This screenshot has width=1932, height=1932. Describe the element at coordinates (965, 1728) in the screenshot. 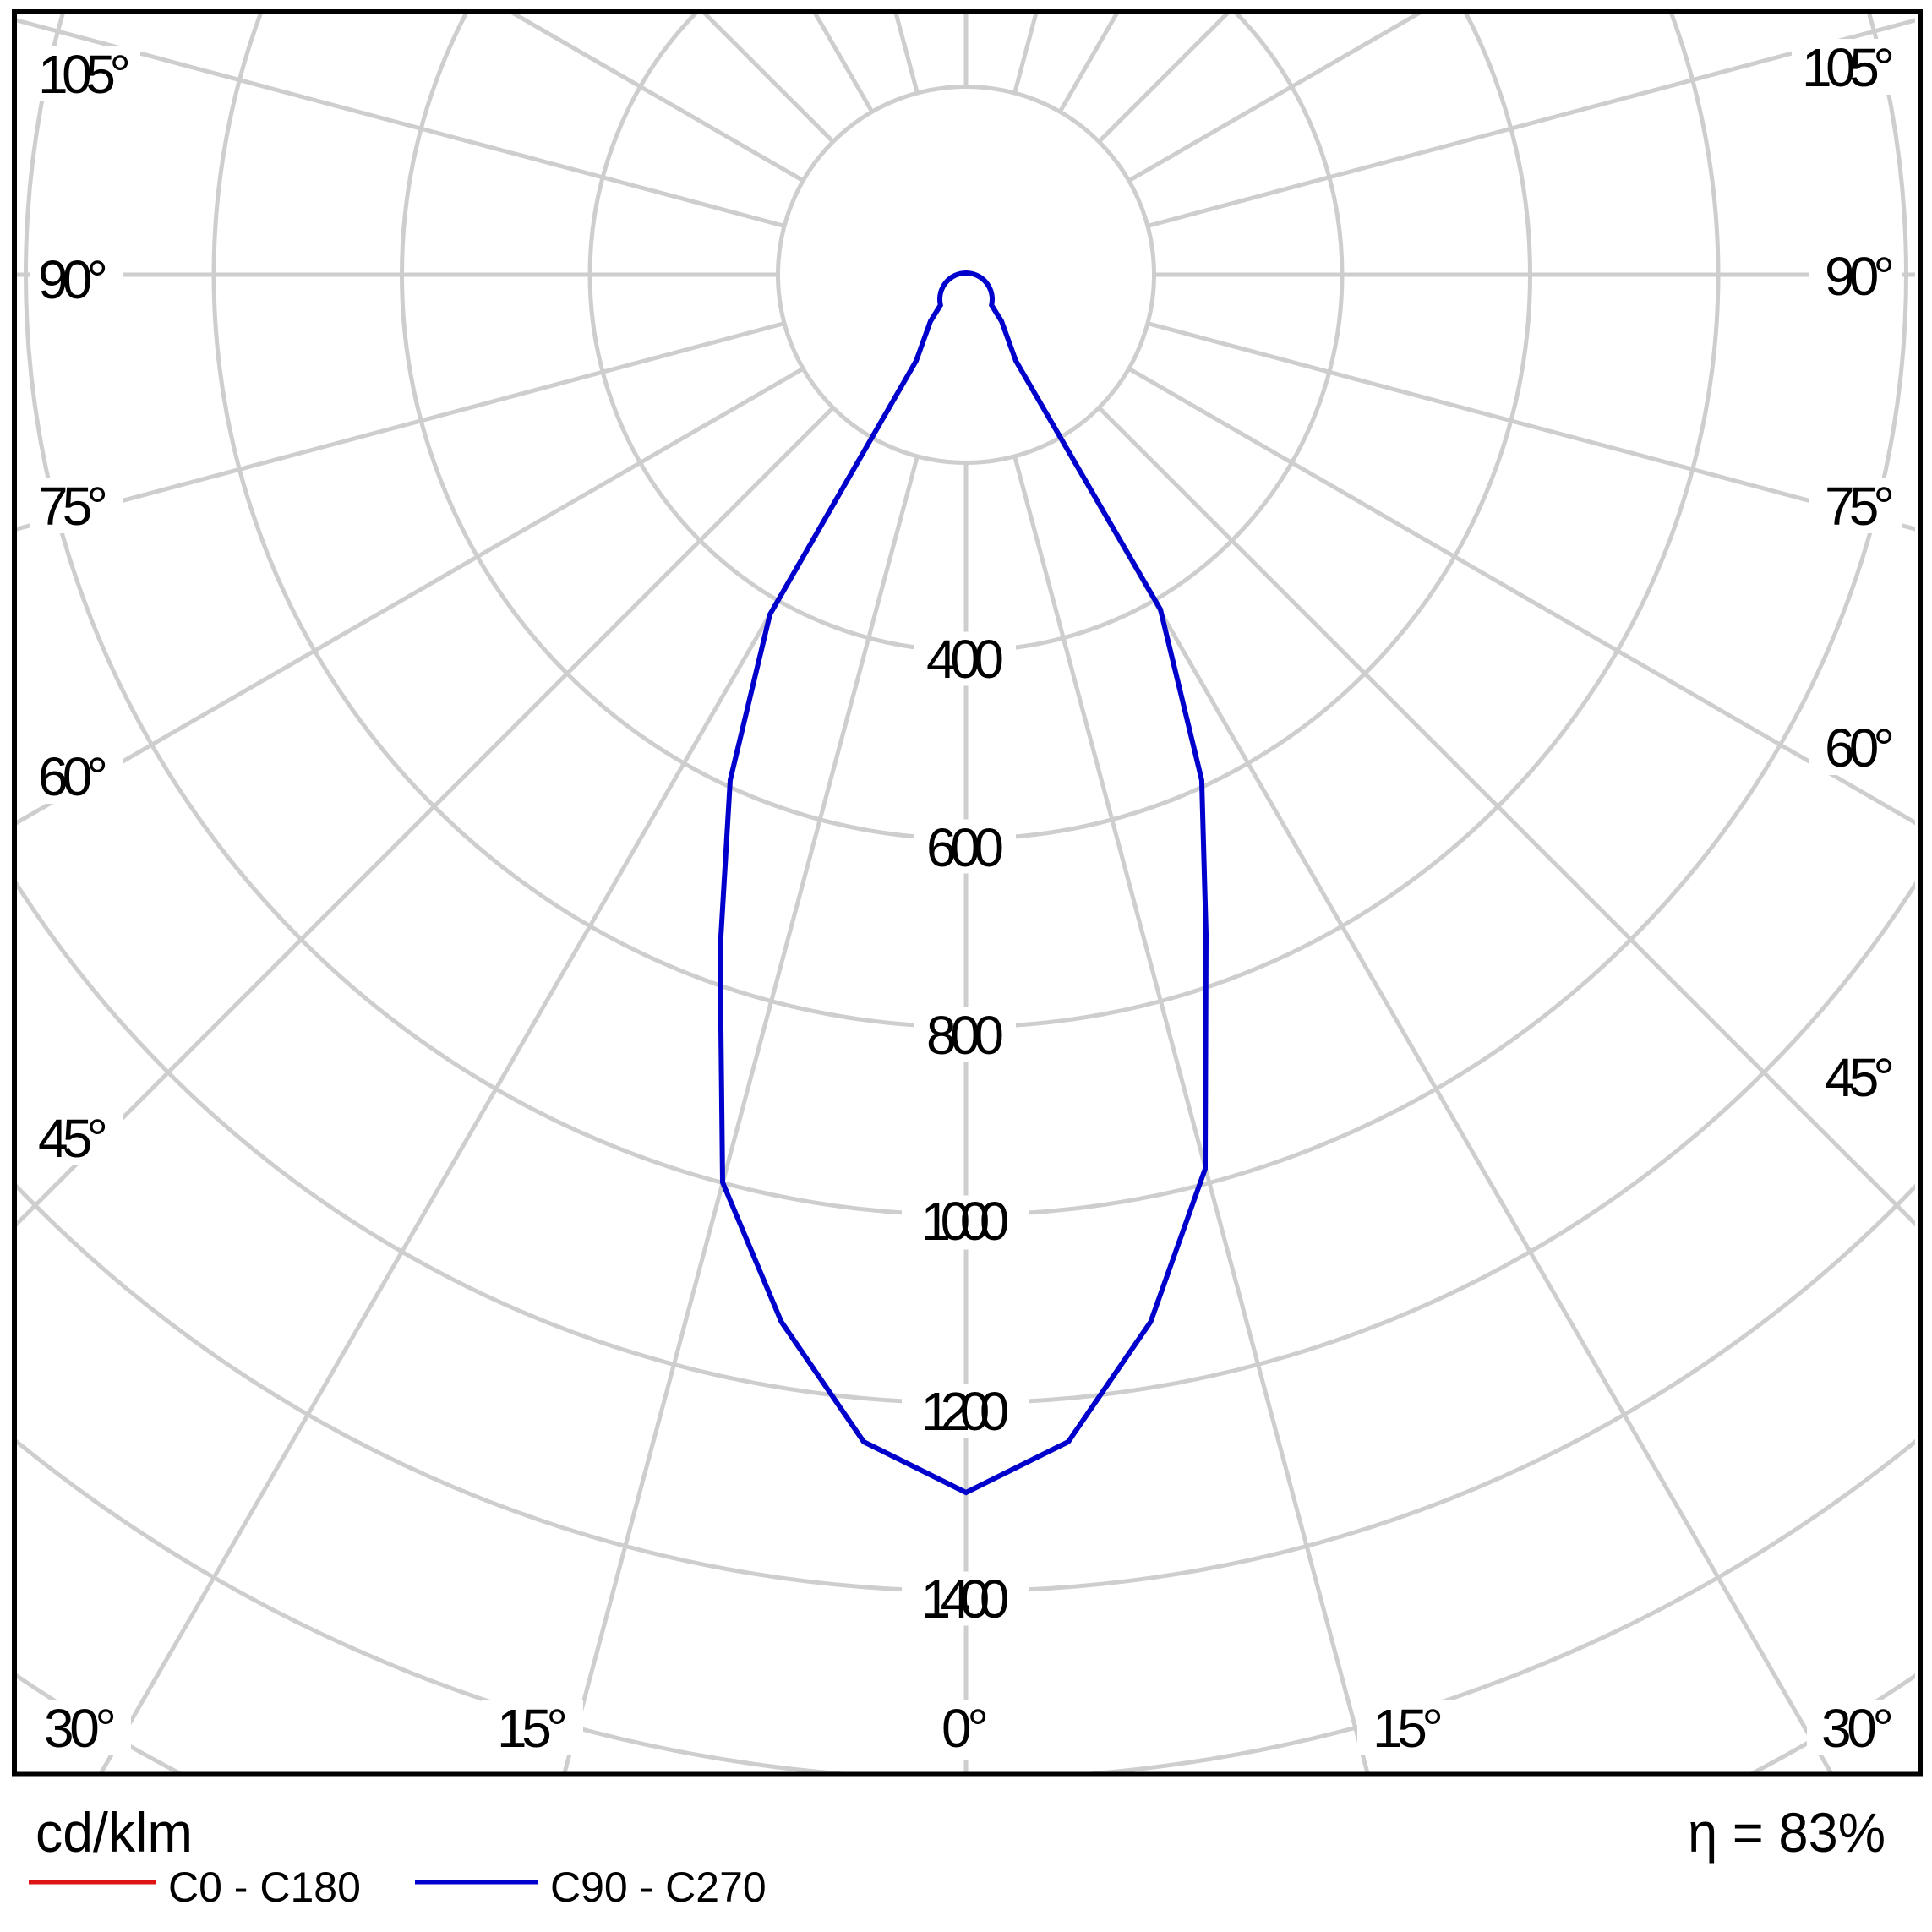

I see `svg-text: 0°` at that location.